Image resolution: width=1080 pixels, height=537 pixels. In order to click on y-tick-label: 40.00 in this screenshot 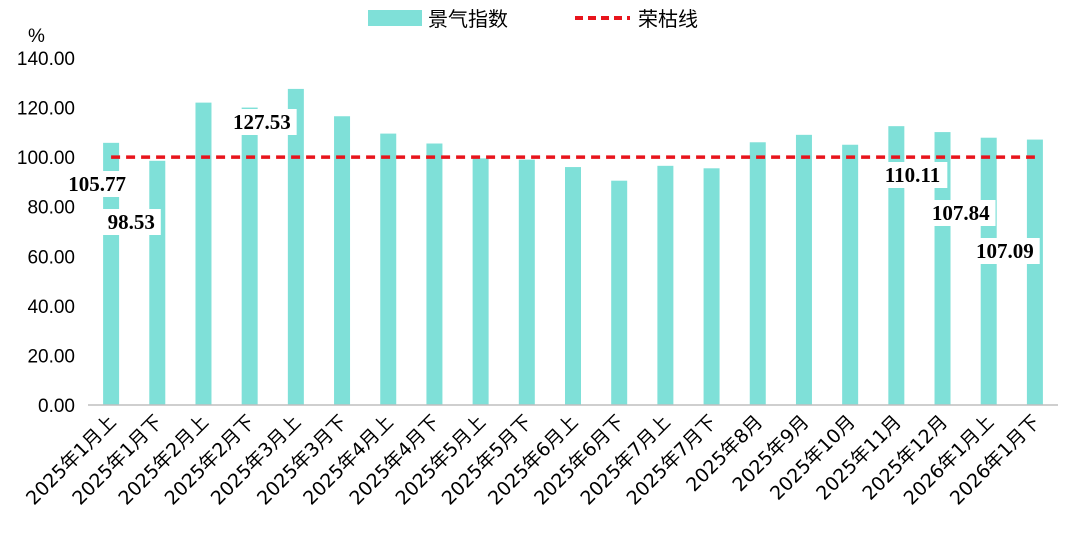, I will do `click(51, 307)`.